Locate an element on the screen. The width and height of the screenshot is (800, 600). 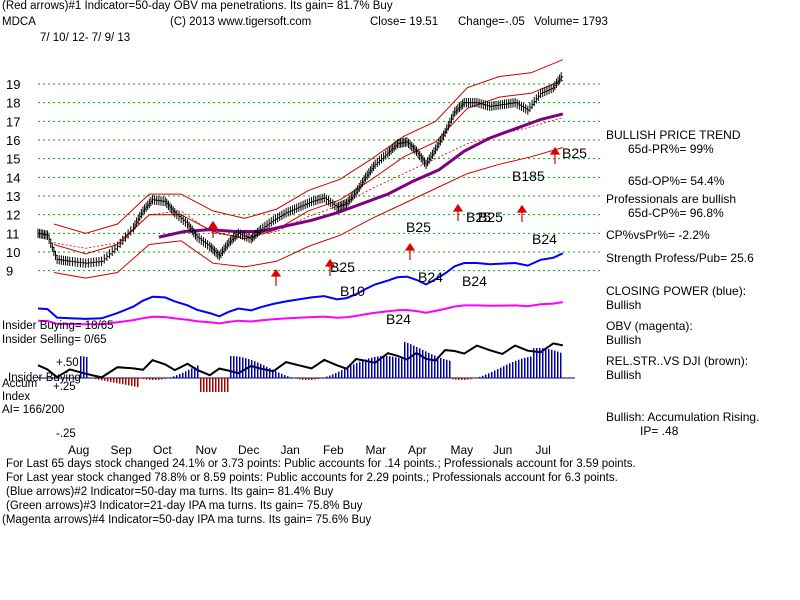
insider-selling: Insider Selling= 0/65 is located at coordinates (54, 340).